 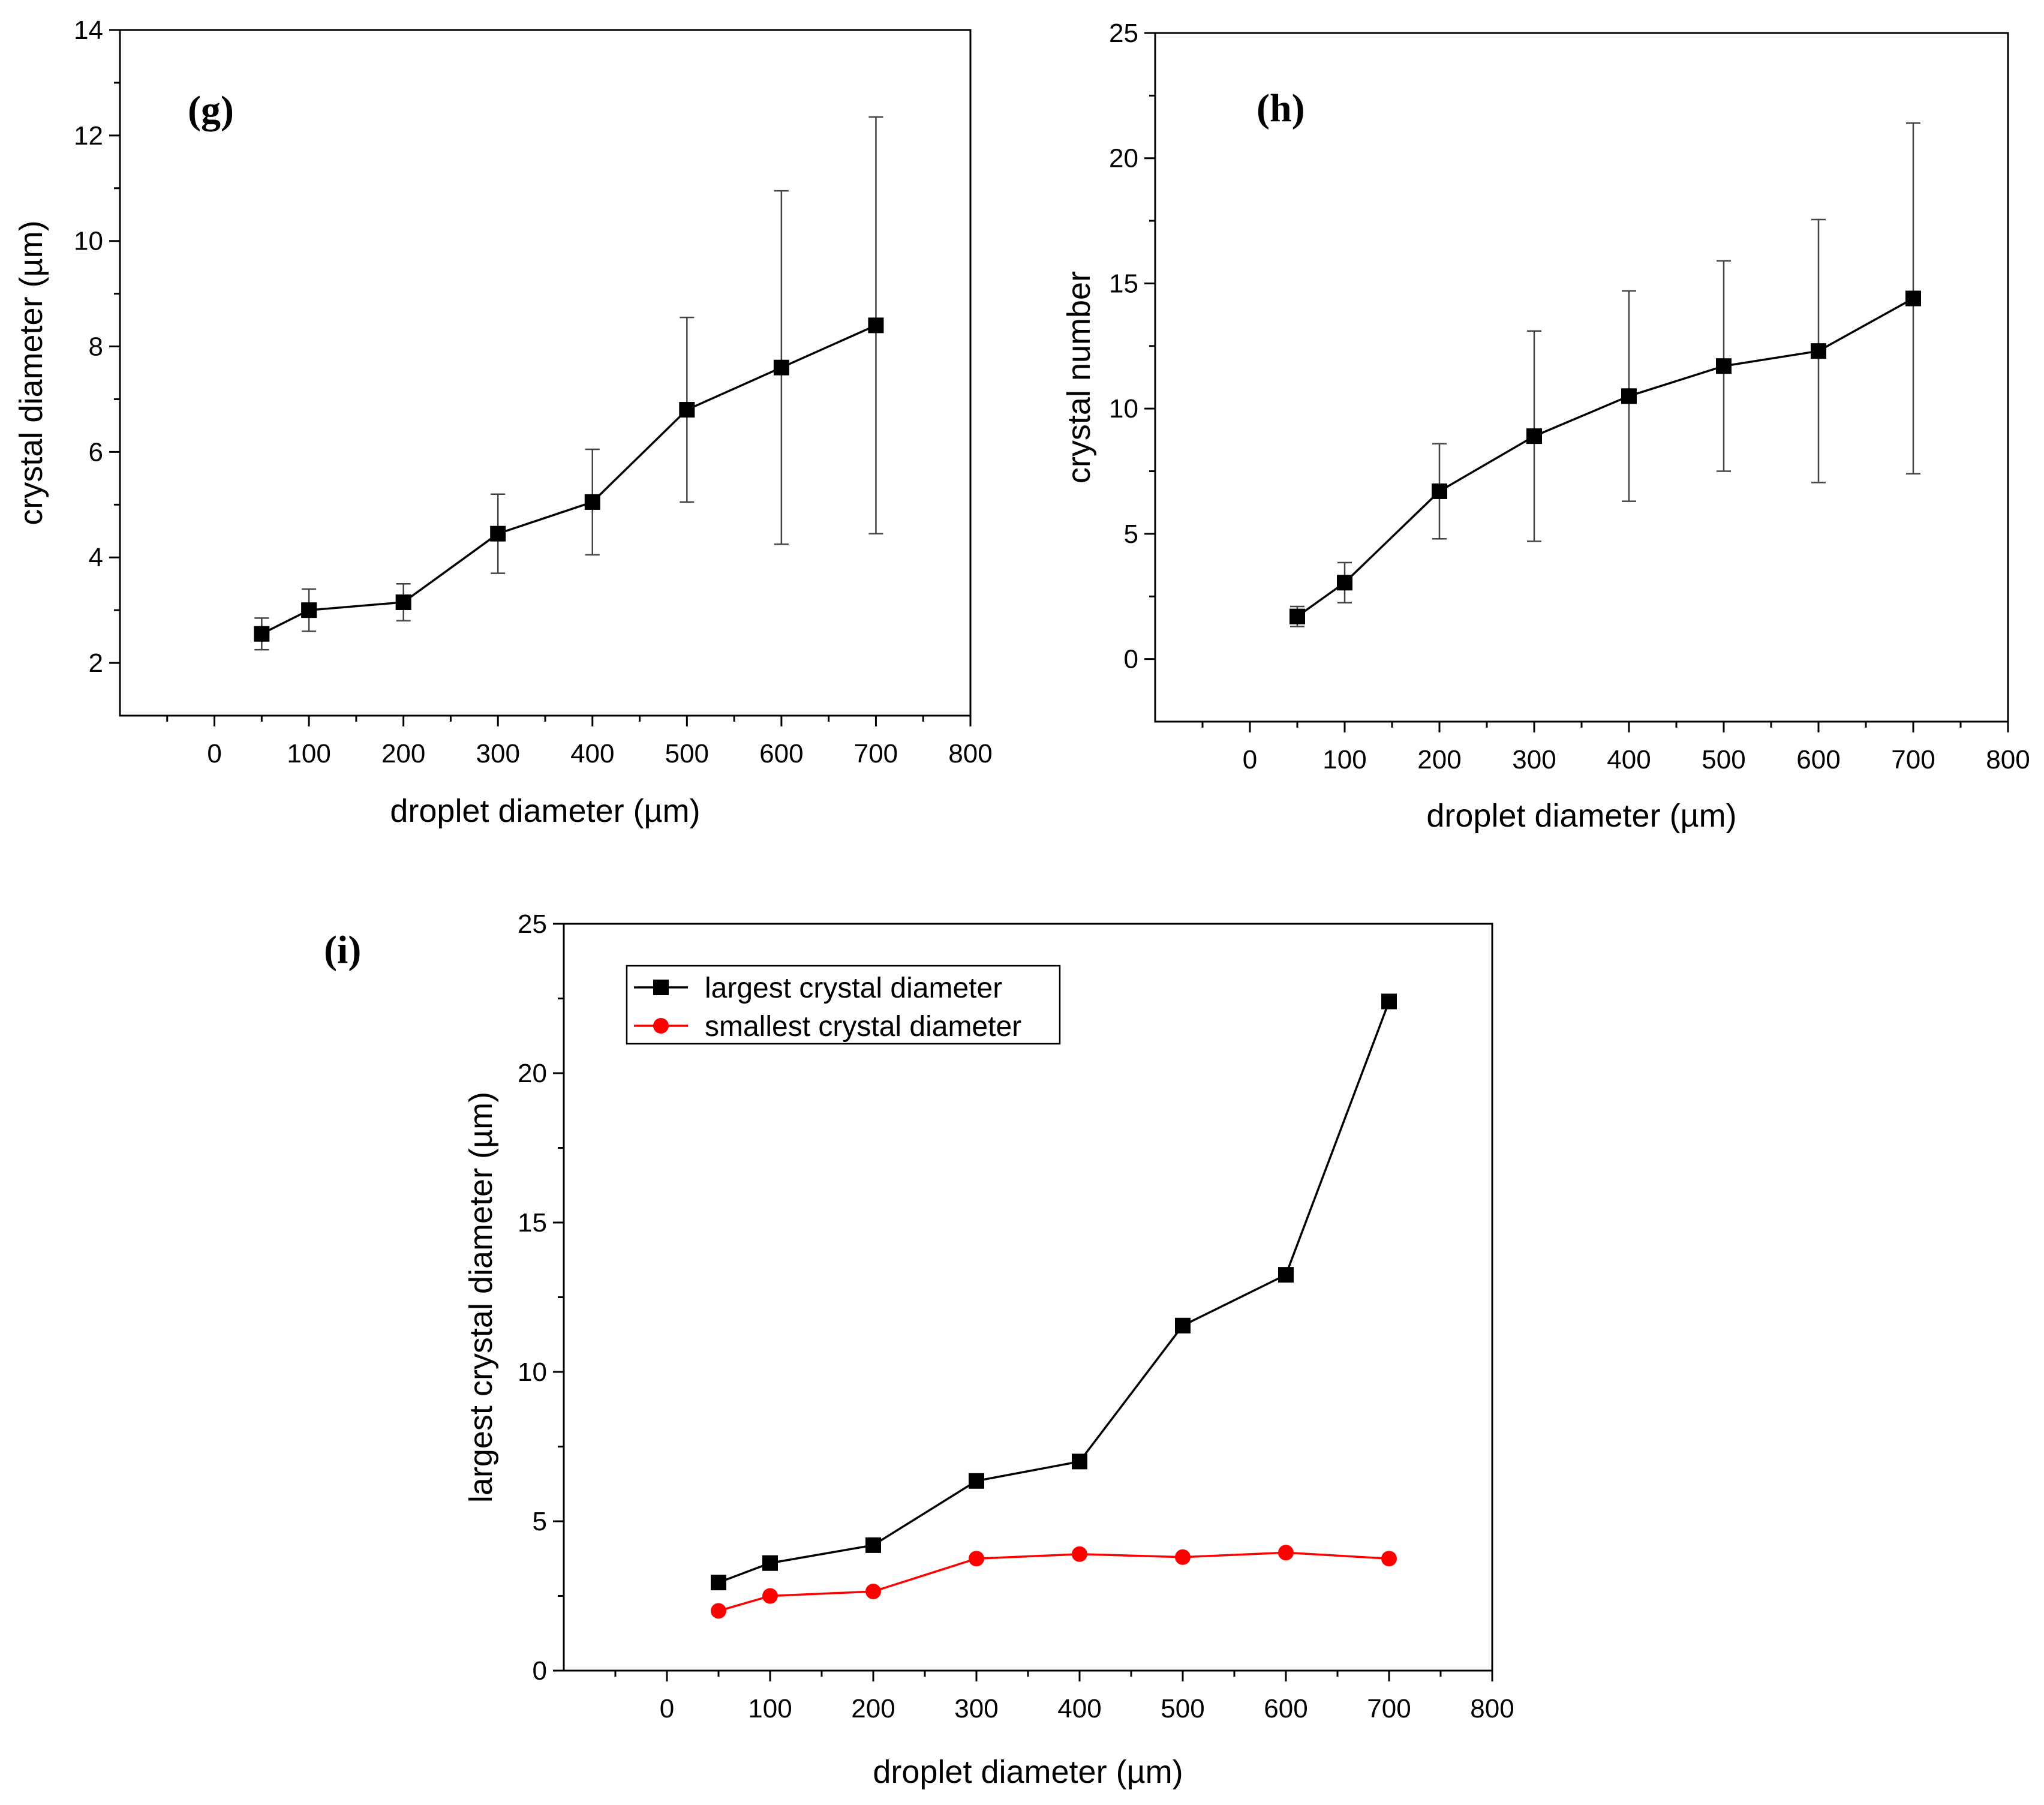 What do you see at coordinates (863, 1027) in the screenshot?
I see `legend-label: smallest crystal diameter` at bounding box center [863, 1027].